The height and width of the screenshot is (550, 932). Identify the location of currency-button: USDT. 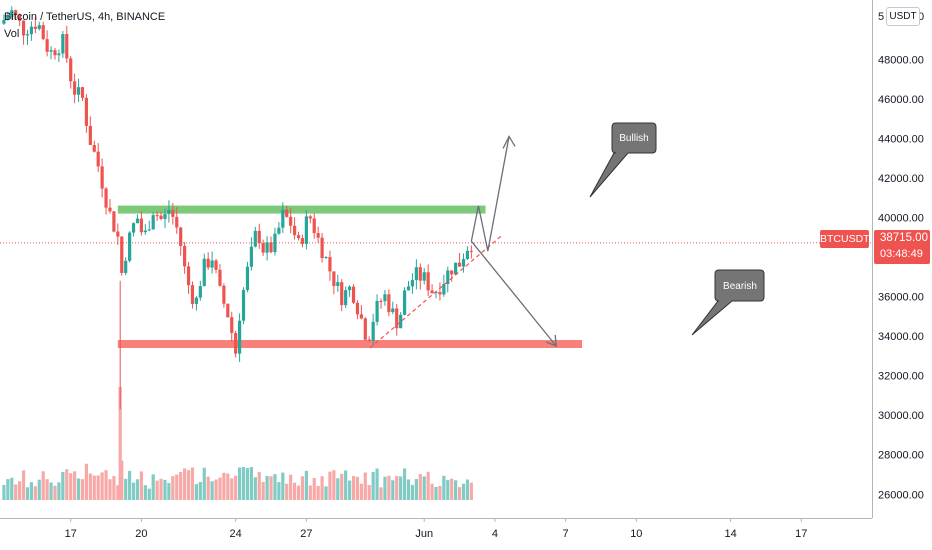
(903, 16).